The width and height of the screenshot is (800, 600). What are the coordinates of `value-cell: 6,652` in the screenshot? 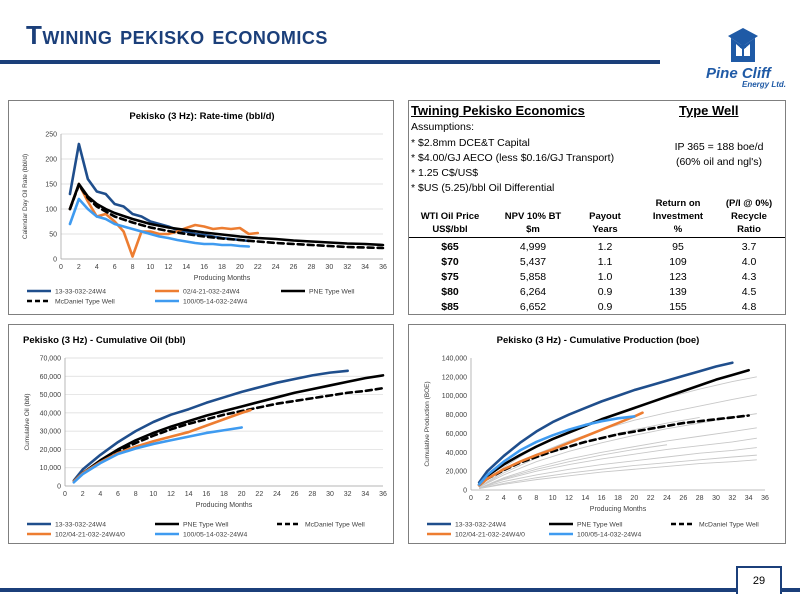 It's located at (533, 307).